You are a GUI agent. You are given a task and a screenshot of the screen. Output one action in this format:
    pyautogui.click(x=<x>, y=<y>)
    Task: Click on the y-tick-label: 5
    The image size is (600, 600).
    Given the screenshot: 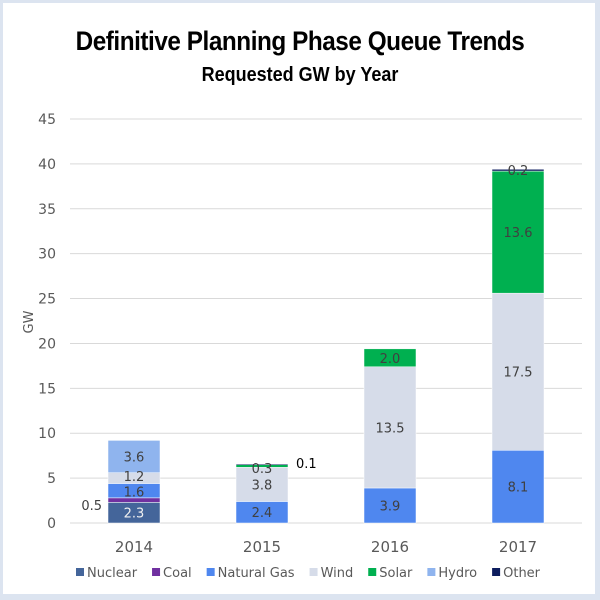 What is the action you would take?
    pyautogui.click(x=51, y=479)
    